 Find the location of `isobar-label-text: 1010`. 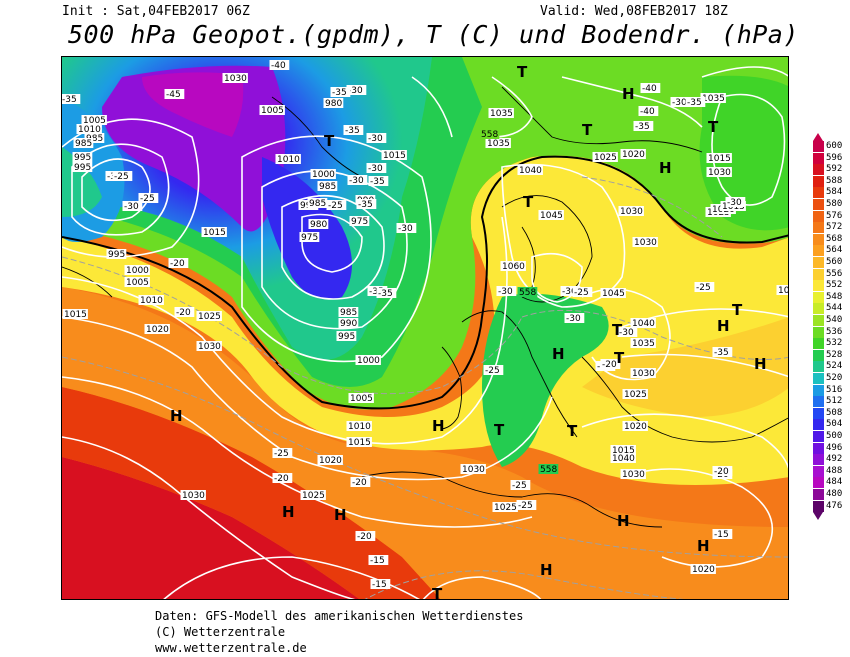

isobar-label-text: 1010 is located at coordinates (89, 130).